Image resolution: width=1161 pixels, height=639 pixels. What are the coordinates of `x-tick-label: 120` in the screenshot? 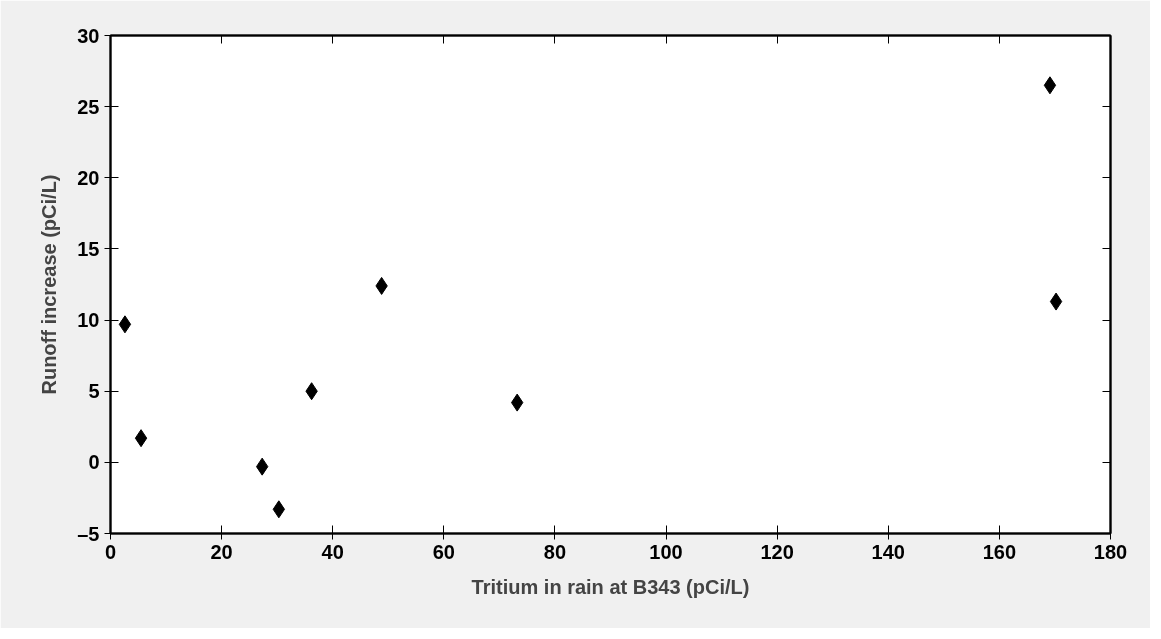 It's located at (777, 551).